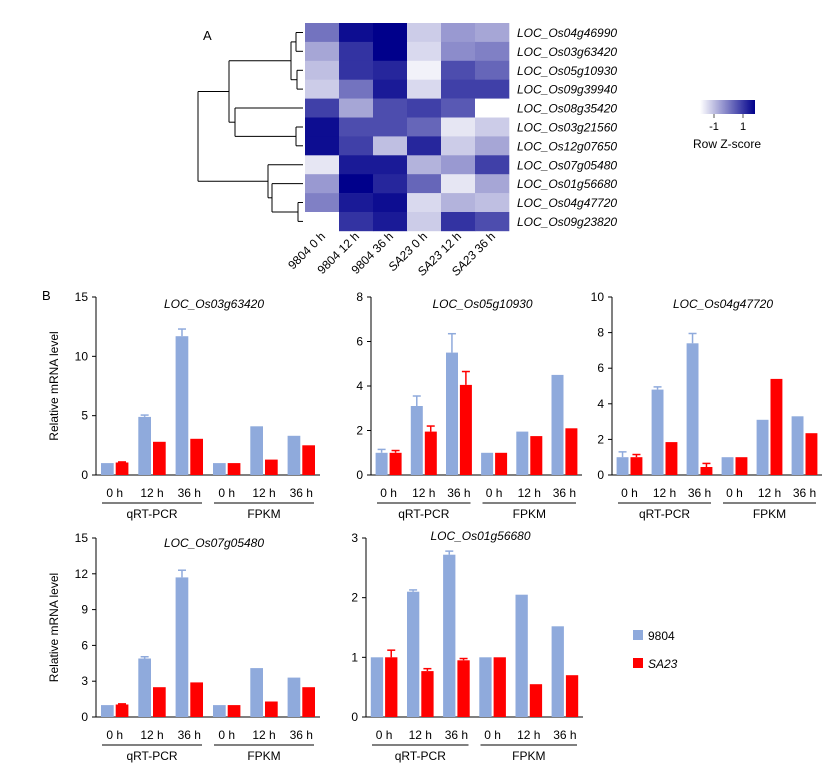  Describe the element at coordinates (567, 203) in the screenshot. I see `gene-label: LOC_Os04g47720` at that location.